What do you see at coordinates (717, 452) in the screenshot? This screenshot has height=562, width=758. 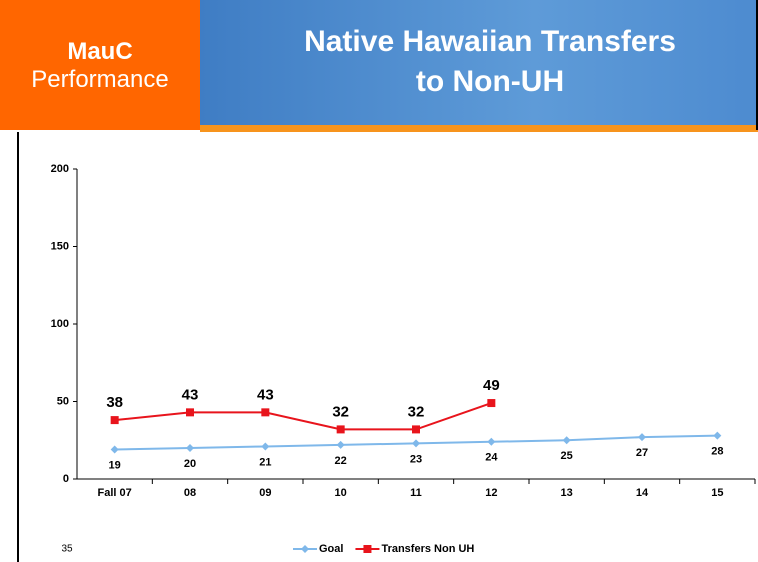 I see `data-label: 28` at bounding box center [717, 452].